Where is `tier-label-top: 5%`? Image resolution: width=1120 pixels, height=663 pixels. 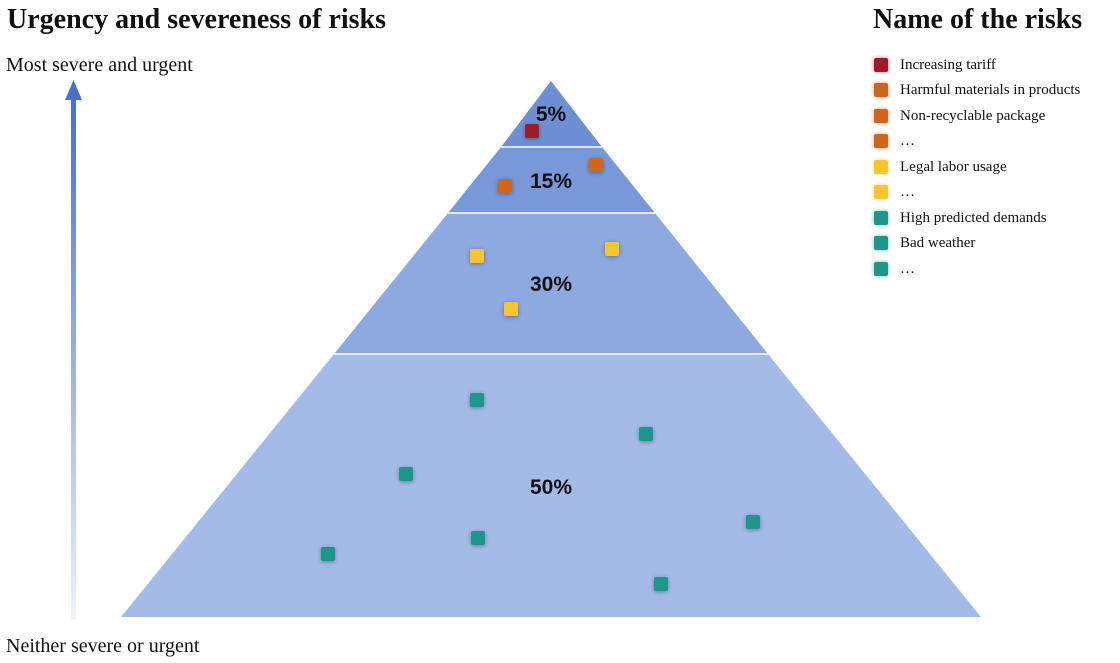
tier-label-top: 5% is located at coordinates (551, 114).